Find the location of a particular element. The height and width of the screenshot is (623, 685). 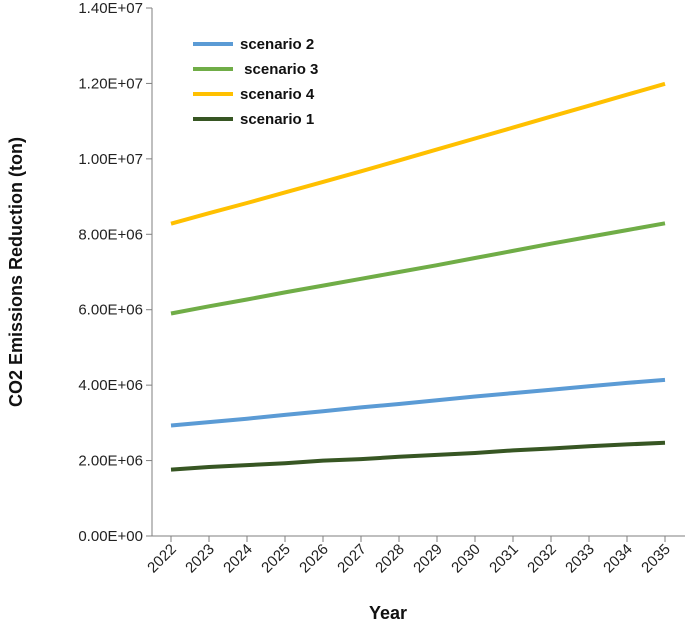

x-tick-label: 2031 is located at coordinates (504, 559).